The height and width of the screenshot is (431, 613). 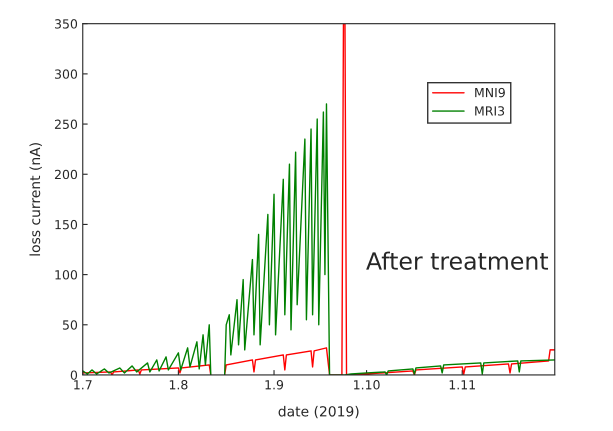 I want to click on y-tick-label: 350, so click(x=66, y=24).